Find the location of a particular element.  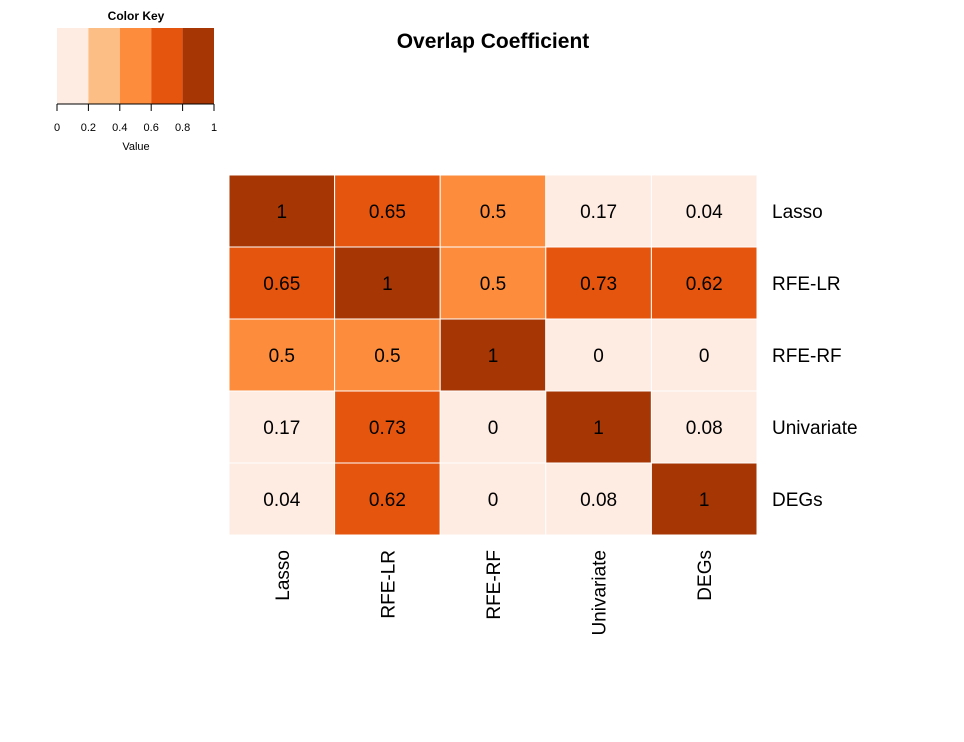

column-labels: Lasso RFE-LR RFE-RF Univariate DEGs is located at coordinates (494, 593).